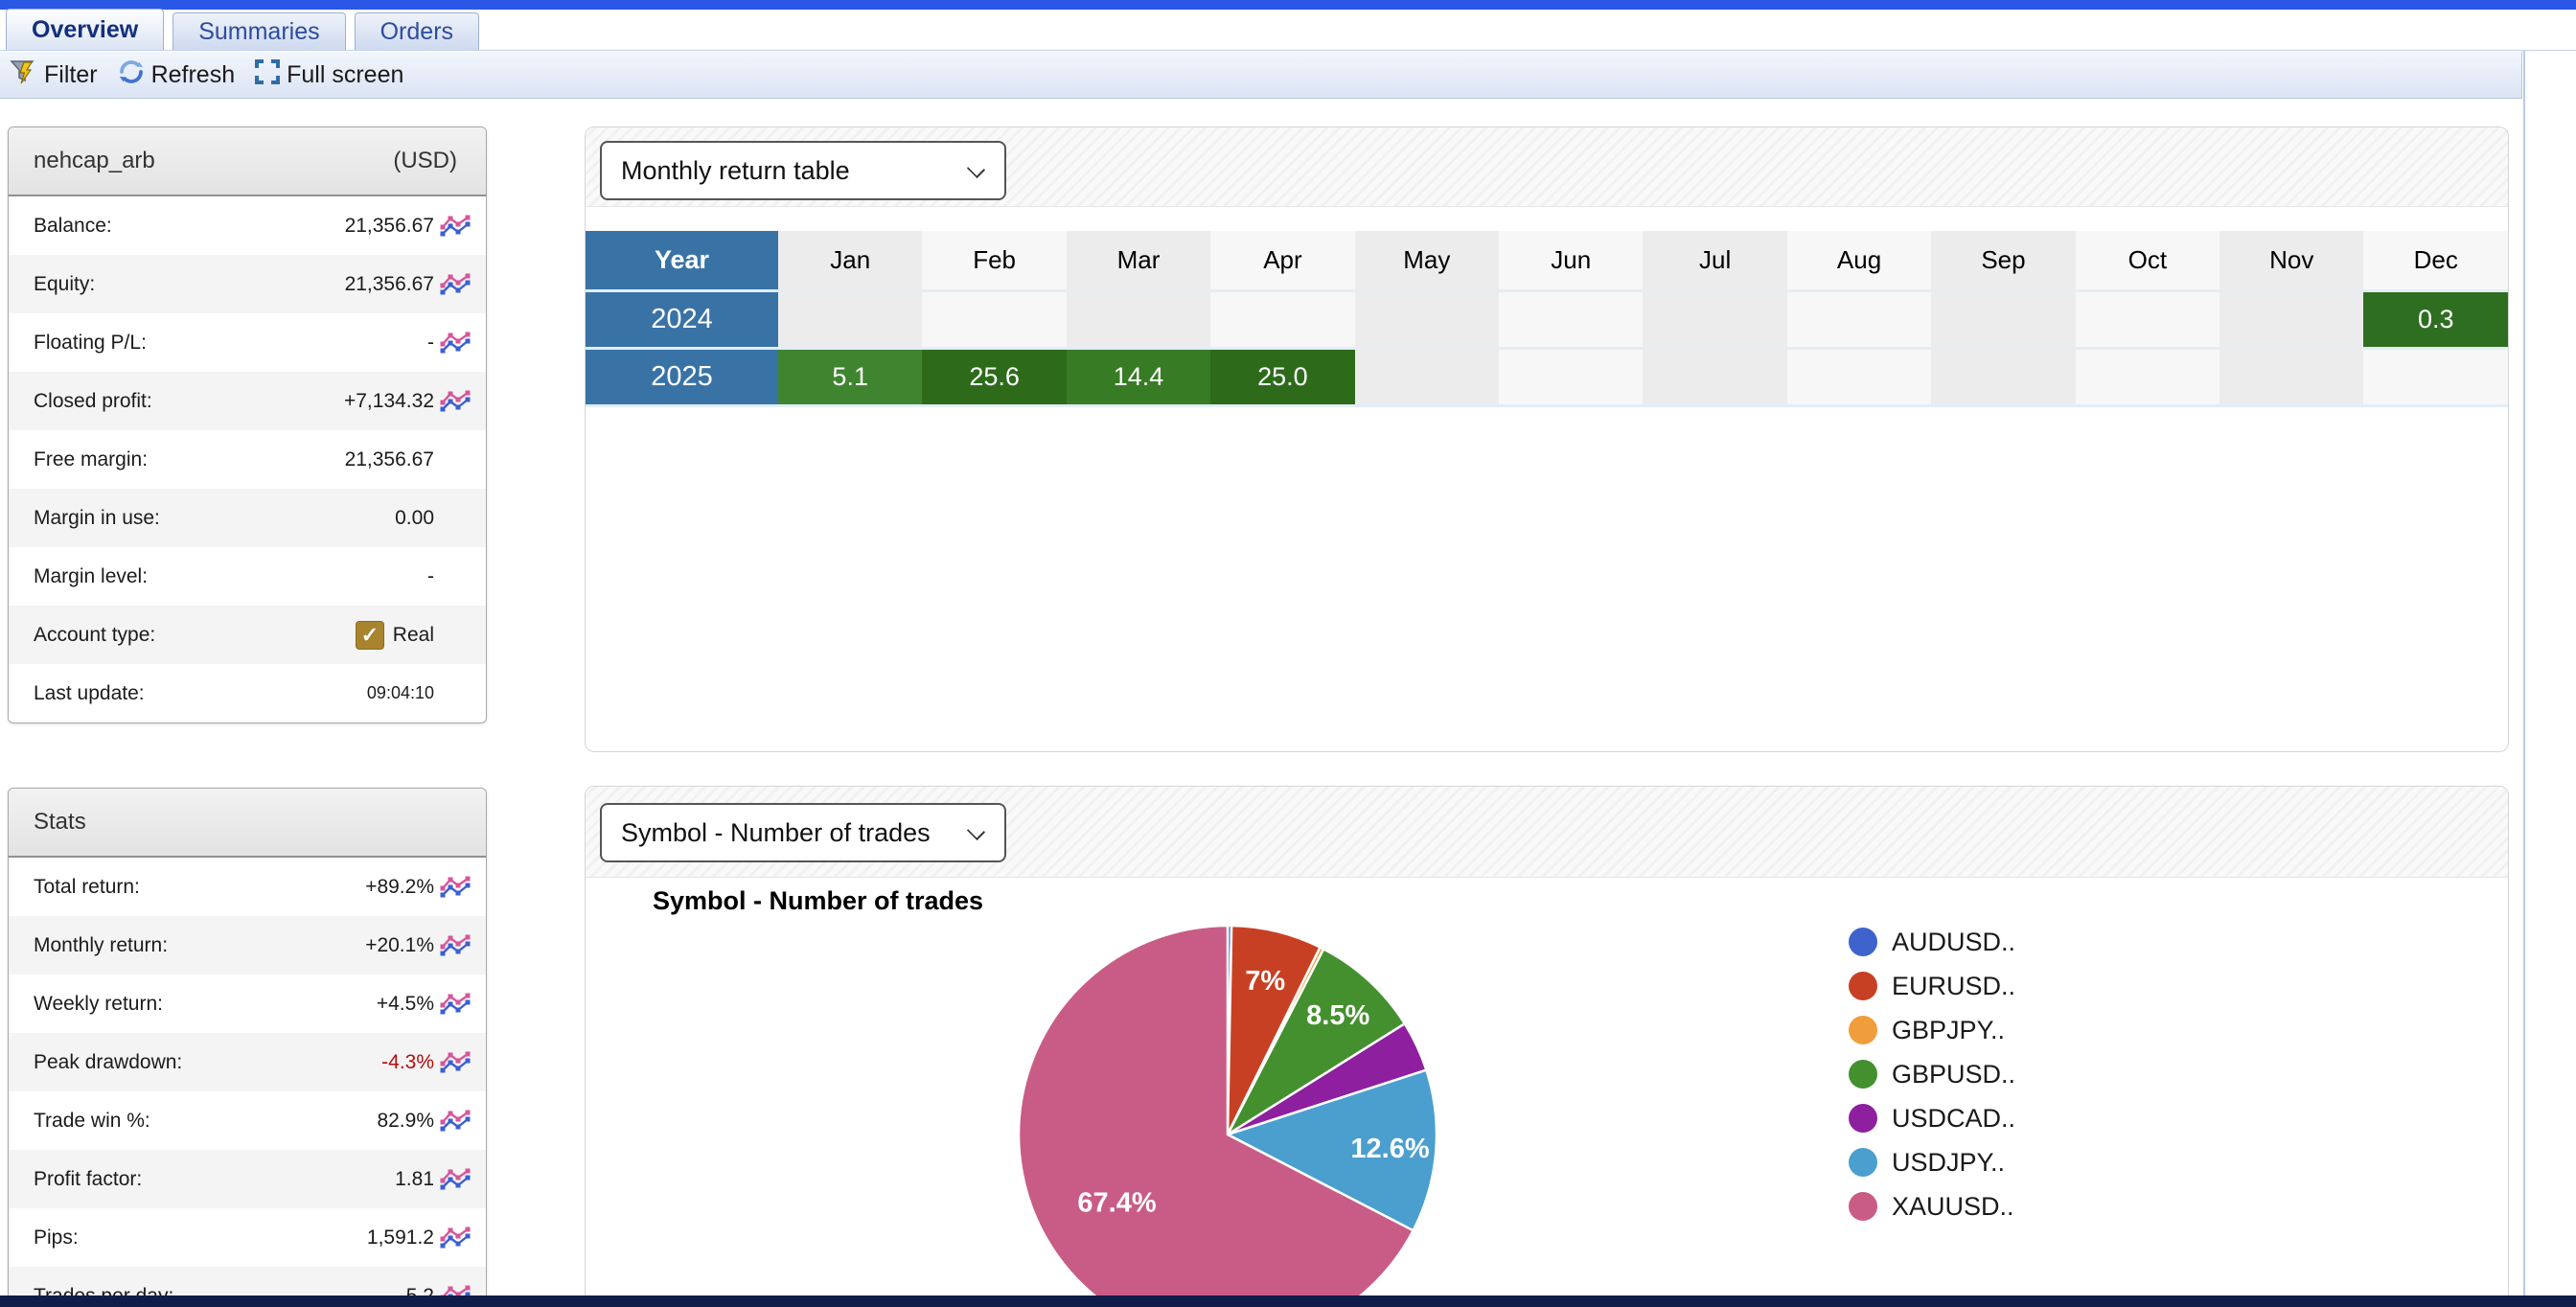 This screenshot has width=2576, height=1307. I want to click on chart-type-select-monthly-value: Monthly return table, so click(735, 170).